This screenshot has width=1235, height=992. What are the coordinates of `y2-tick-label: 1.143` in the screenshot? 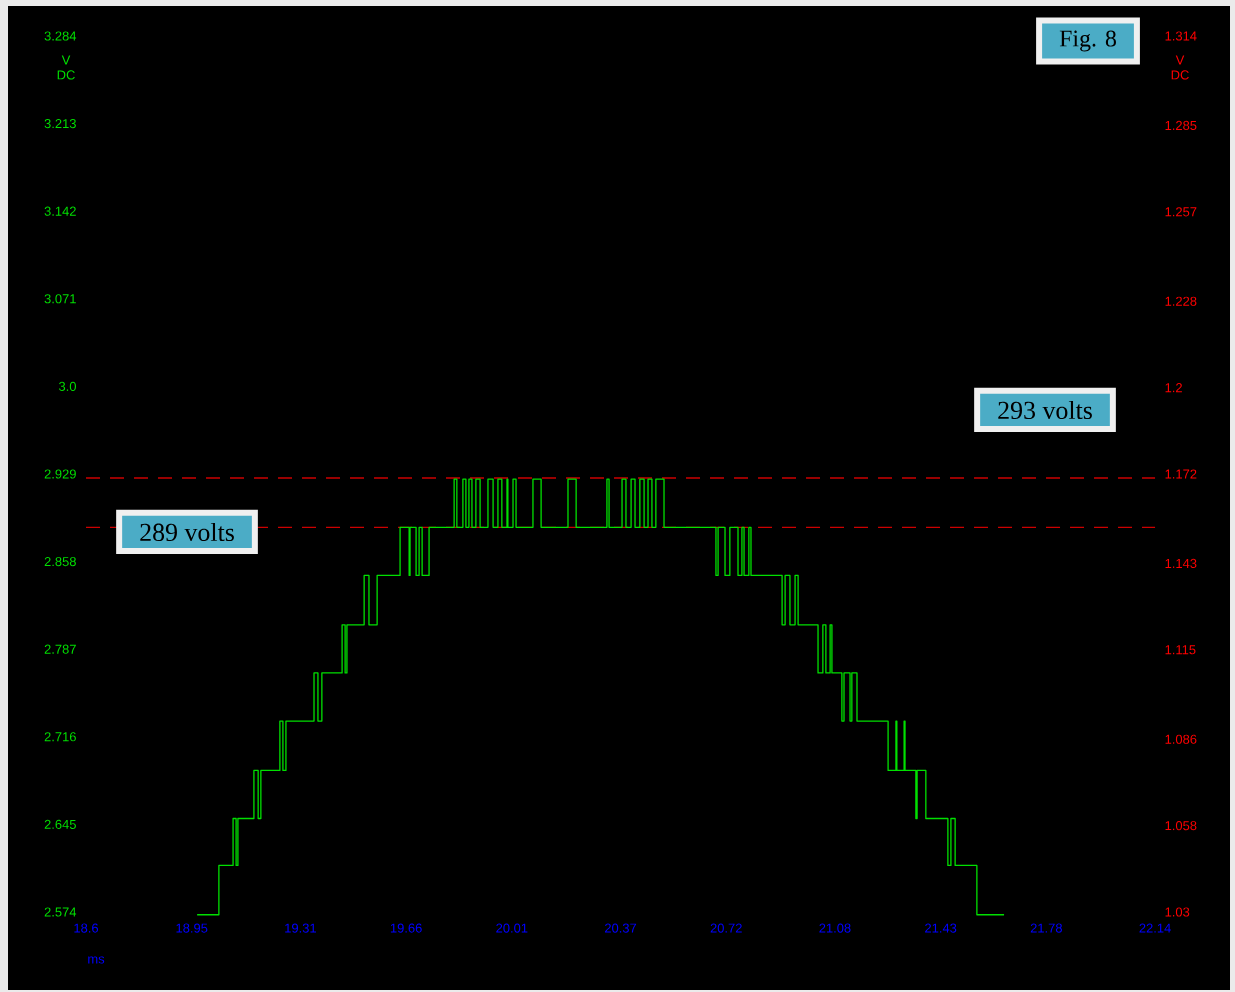 It's located at (1181, 563).